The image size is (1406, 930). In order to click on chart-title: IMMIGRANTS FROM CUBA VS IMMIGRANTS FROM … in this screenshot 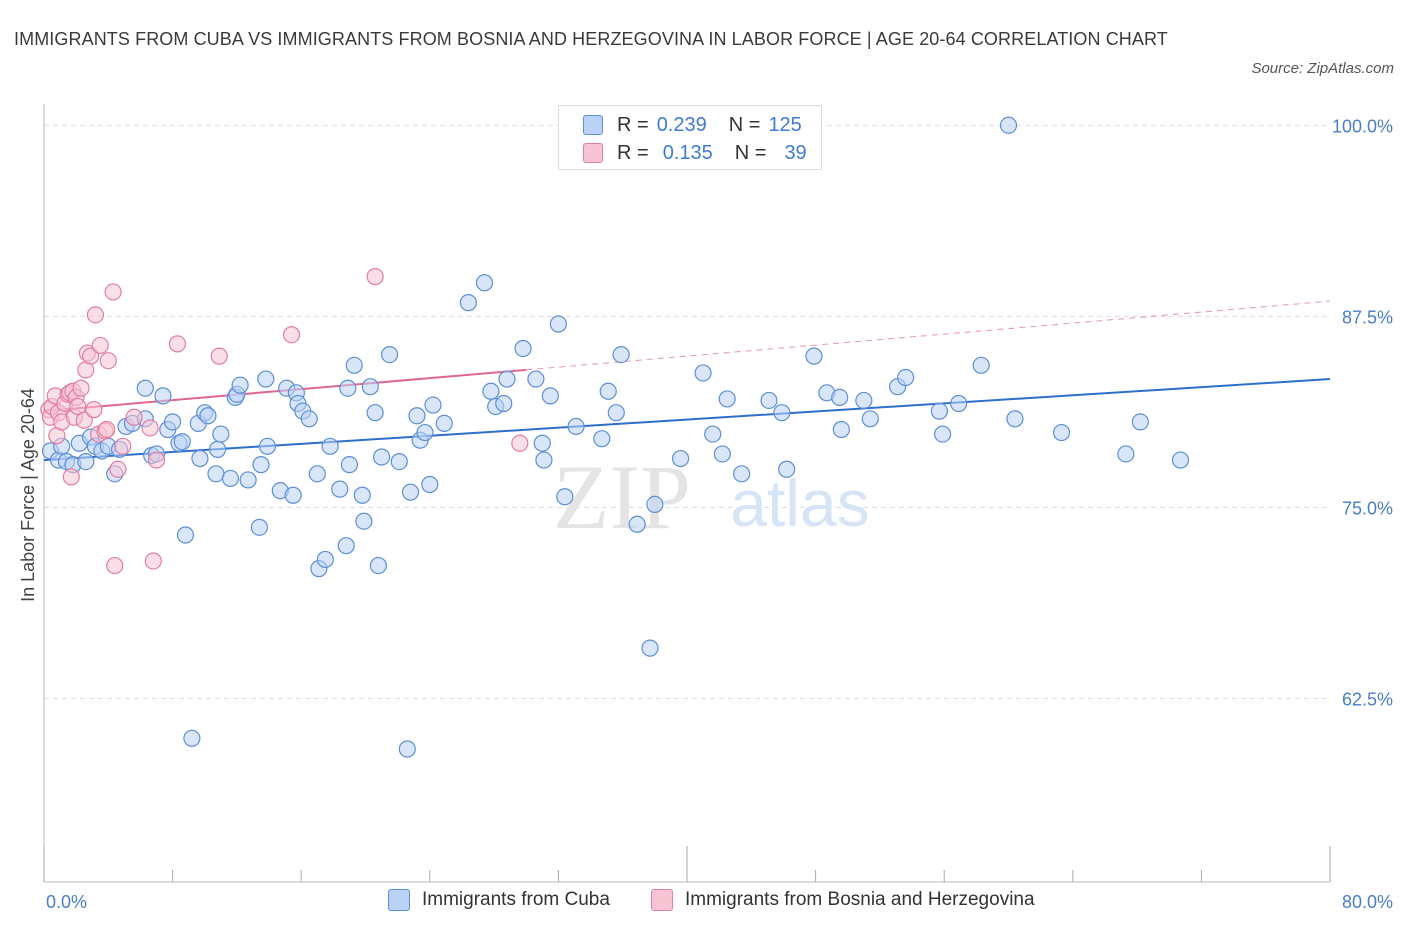, I will do `click(591, 39)`.